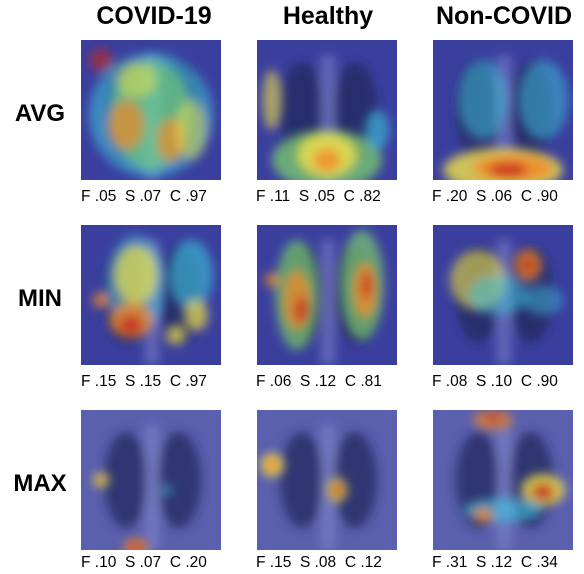 The image size is (584, 574). What do you see at coordinates (503, 110) in the screenshot?
I see `heatmap-avg-noncovid` at bounding box center [503, 110].